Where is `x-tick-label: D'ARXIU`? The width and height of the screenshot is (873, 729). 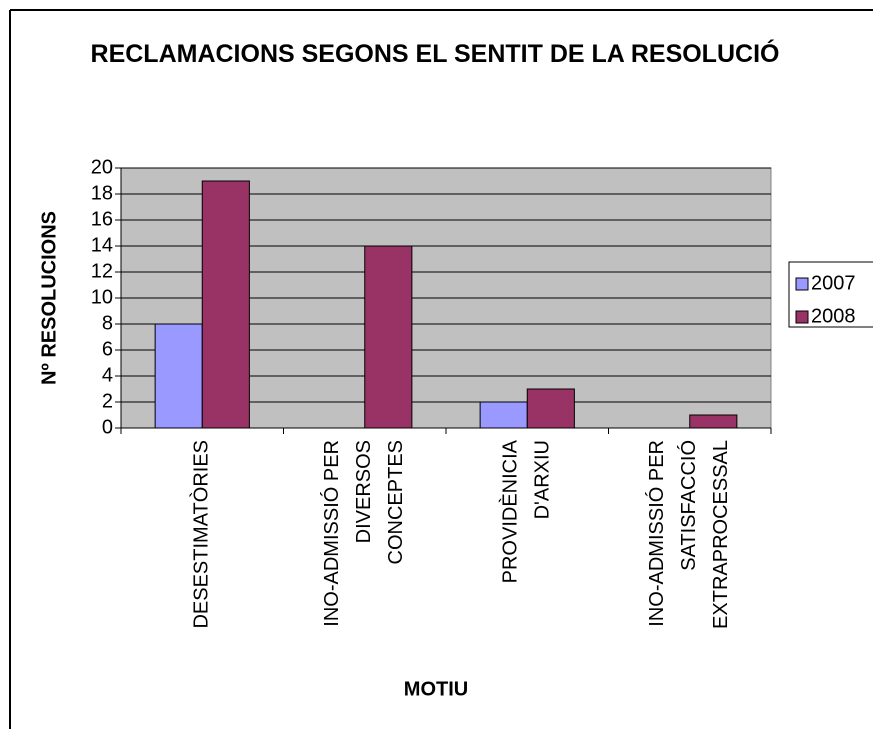 x-tick-label: D'ARXIU is located at coordinates (543, 479).